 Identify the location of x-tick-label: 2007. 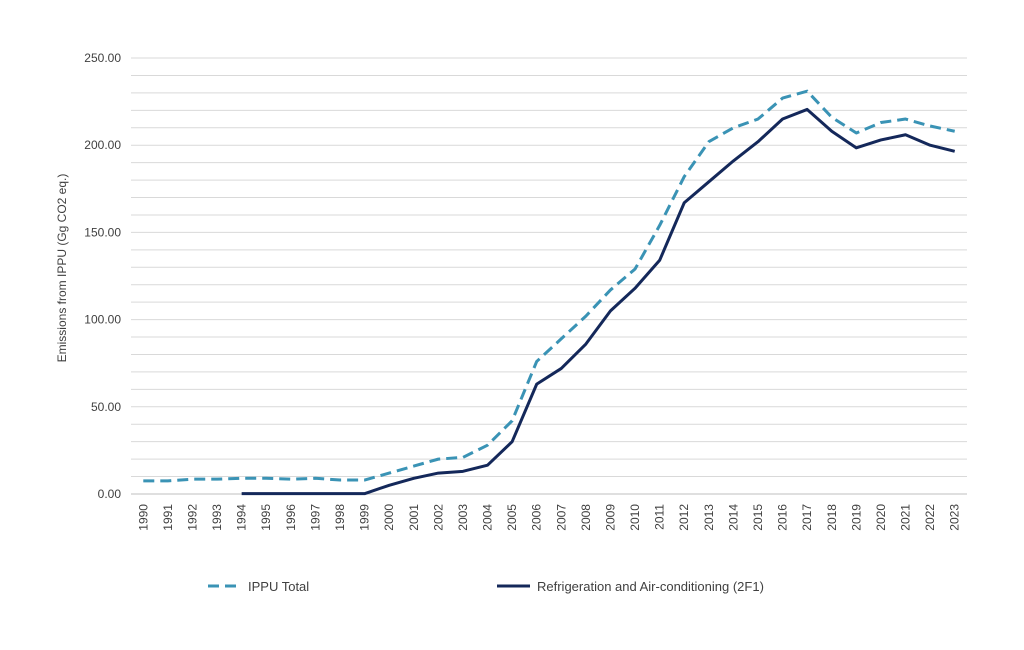
(561, 517).